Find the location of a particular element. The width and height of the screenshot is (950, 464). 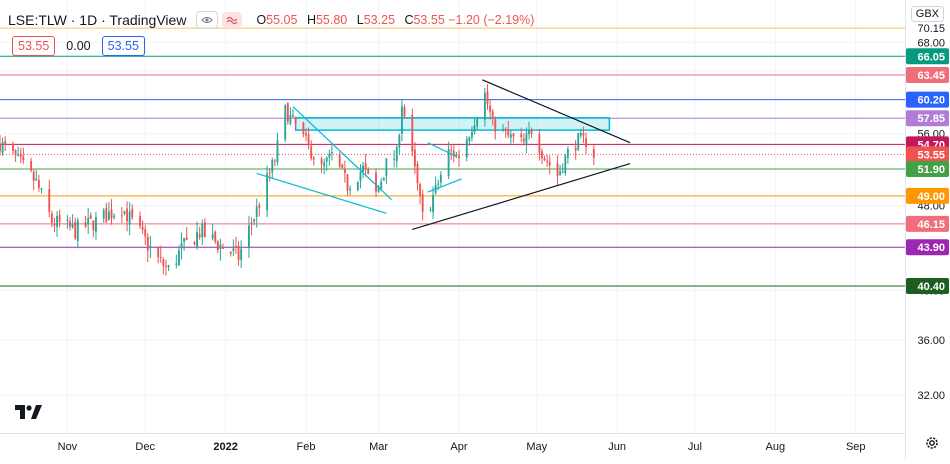

x-tick-label: Aug is located at coordinates (776, 447).